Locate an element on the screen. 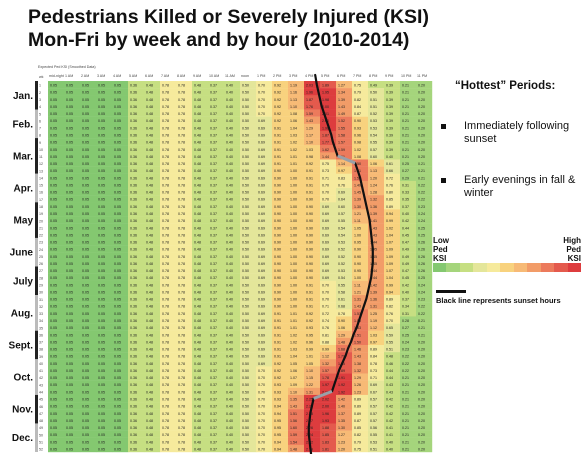 The height and width of the screenshot is (454, 585). cell-value-label: 1.00 is located at coordinates (293, 264).